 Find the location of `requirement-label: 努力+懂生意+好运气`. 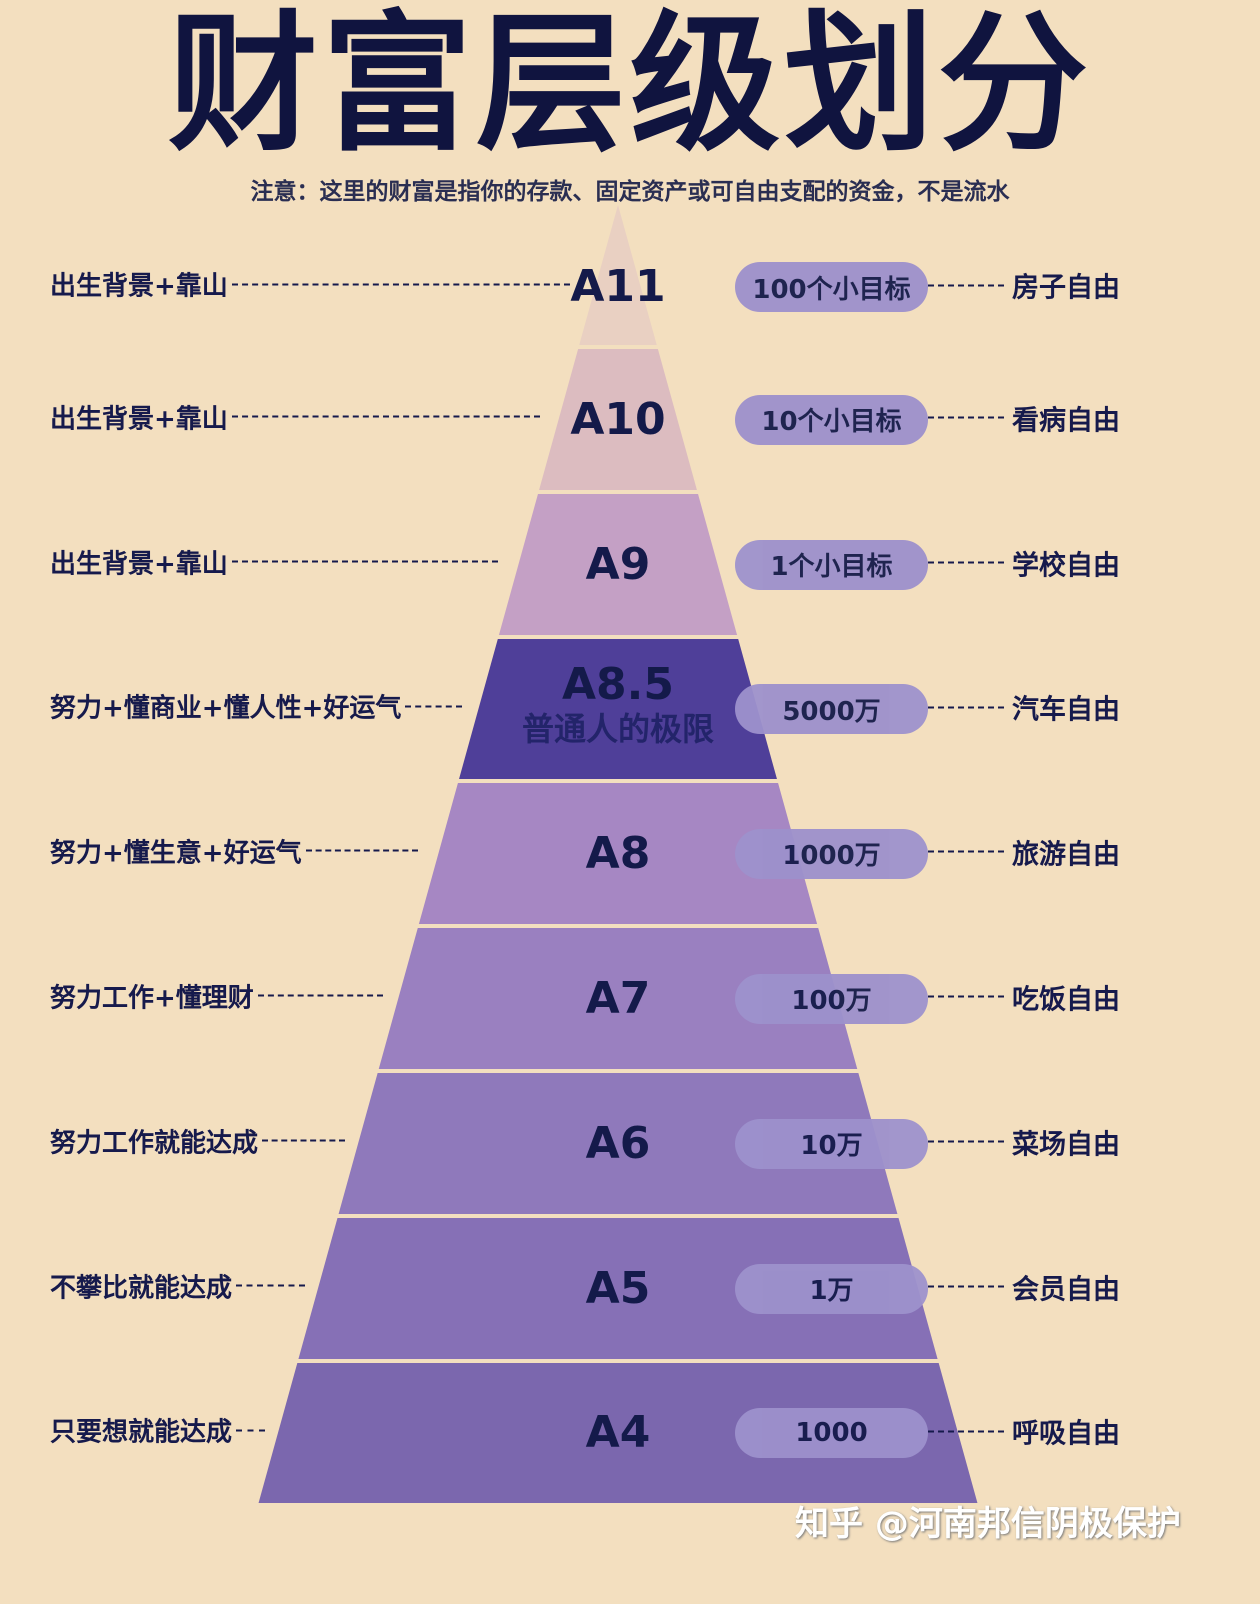

requirement-label: 努力+懂生意+好运气 is located at coordinates (234, 850).